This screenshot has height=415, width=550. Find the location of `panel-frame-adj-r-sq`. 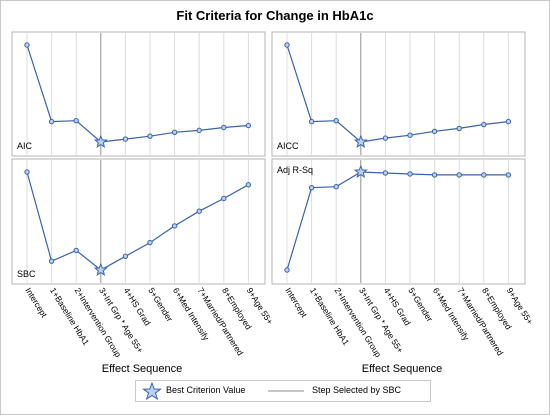

panel-frame-adj-r-sq is located at coordinates (398, 221).